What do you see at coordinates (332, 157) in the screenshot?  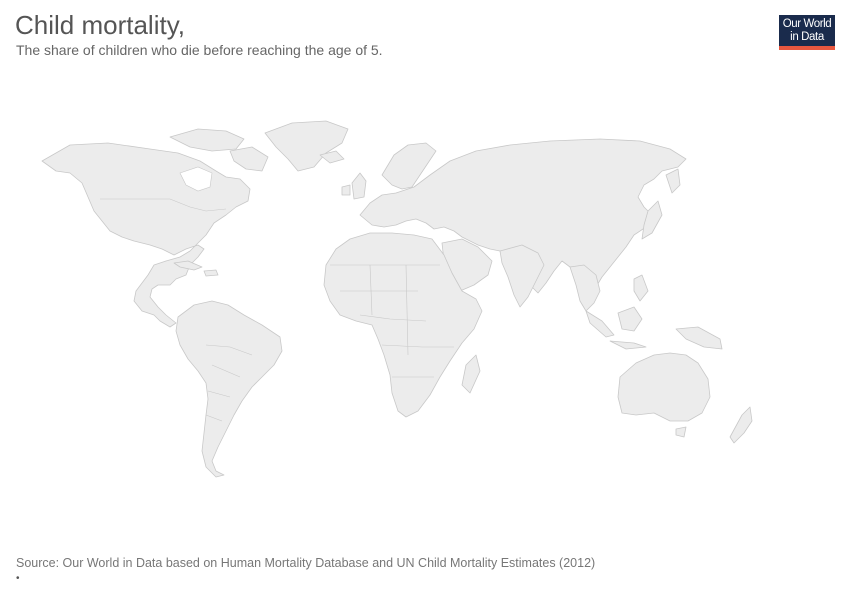 I see `iceland` at bounding box center [332, 157].